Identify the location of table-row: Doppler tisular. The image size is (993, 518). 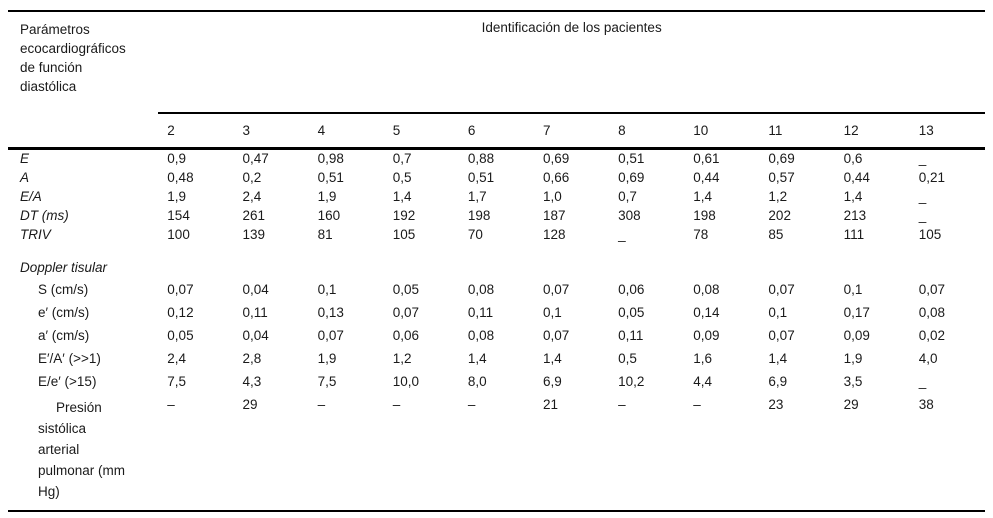
(496, 261).